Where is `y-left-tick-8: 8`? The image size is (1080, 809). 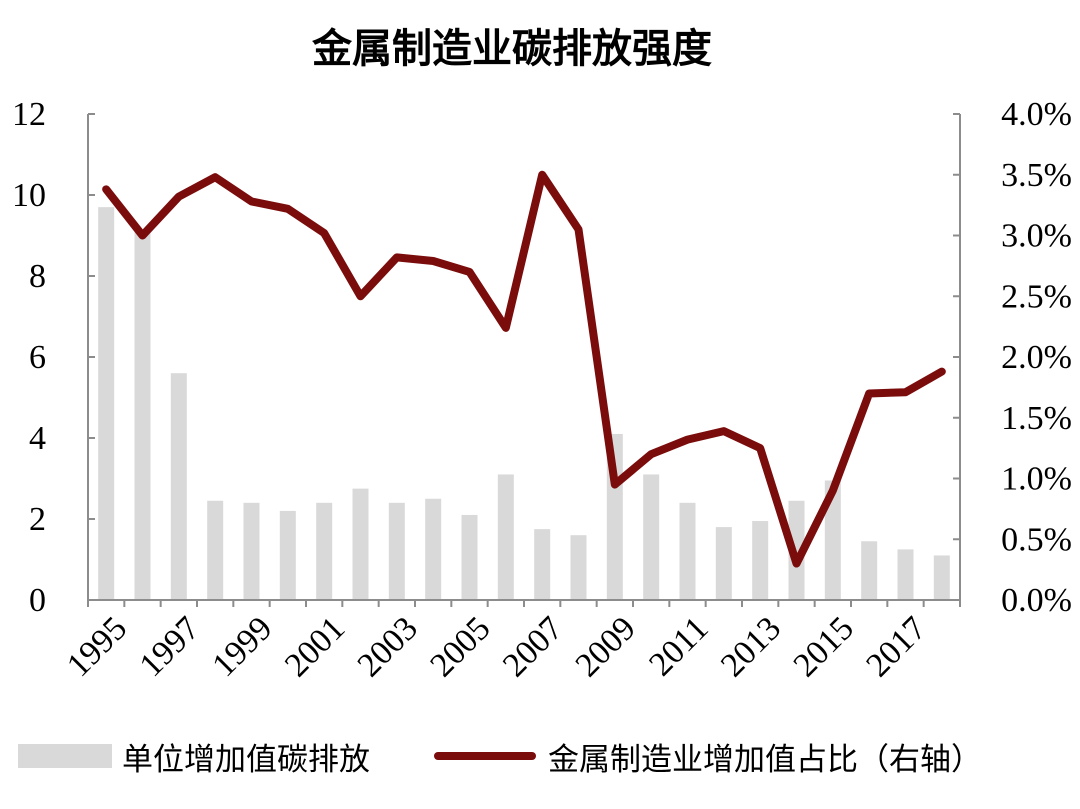 y-left-tick-8: 8 is located at coordinates (37, 276).